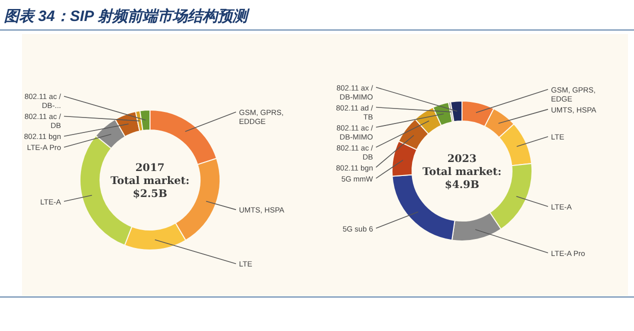 This screenshot has width=634, height=331. I want to click on chart-title: 图表 34：SIP 射频前端市场结构预测, so click(127, 16).